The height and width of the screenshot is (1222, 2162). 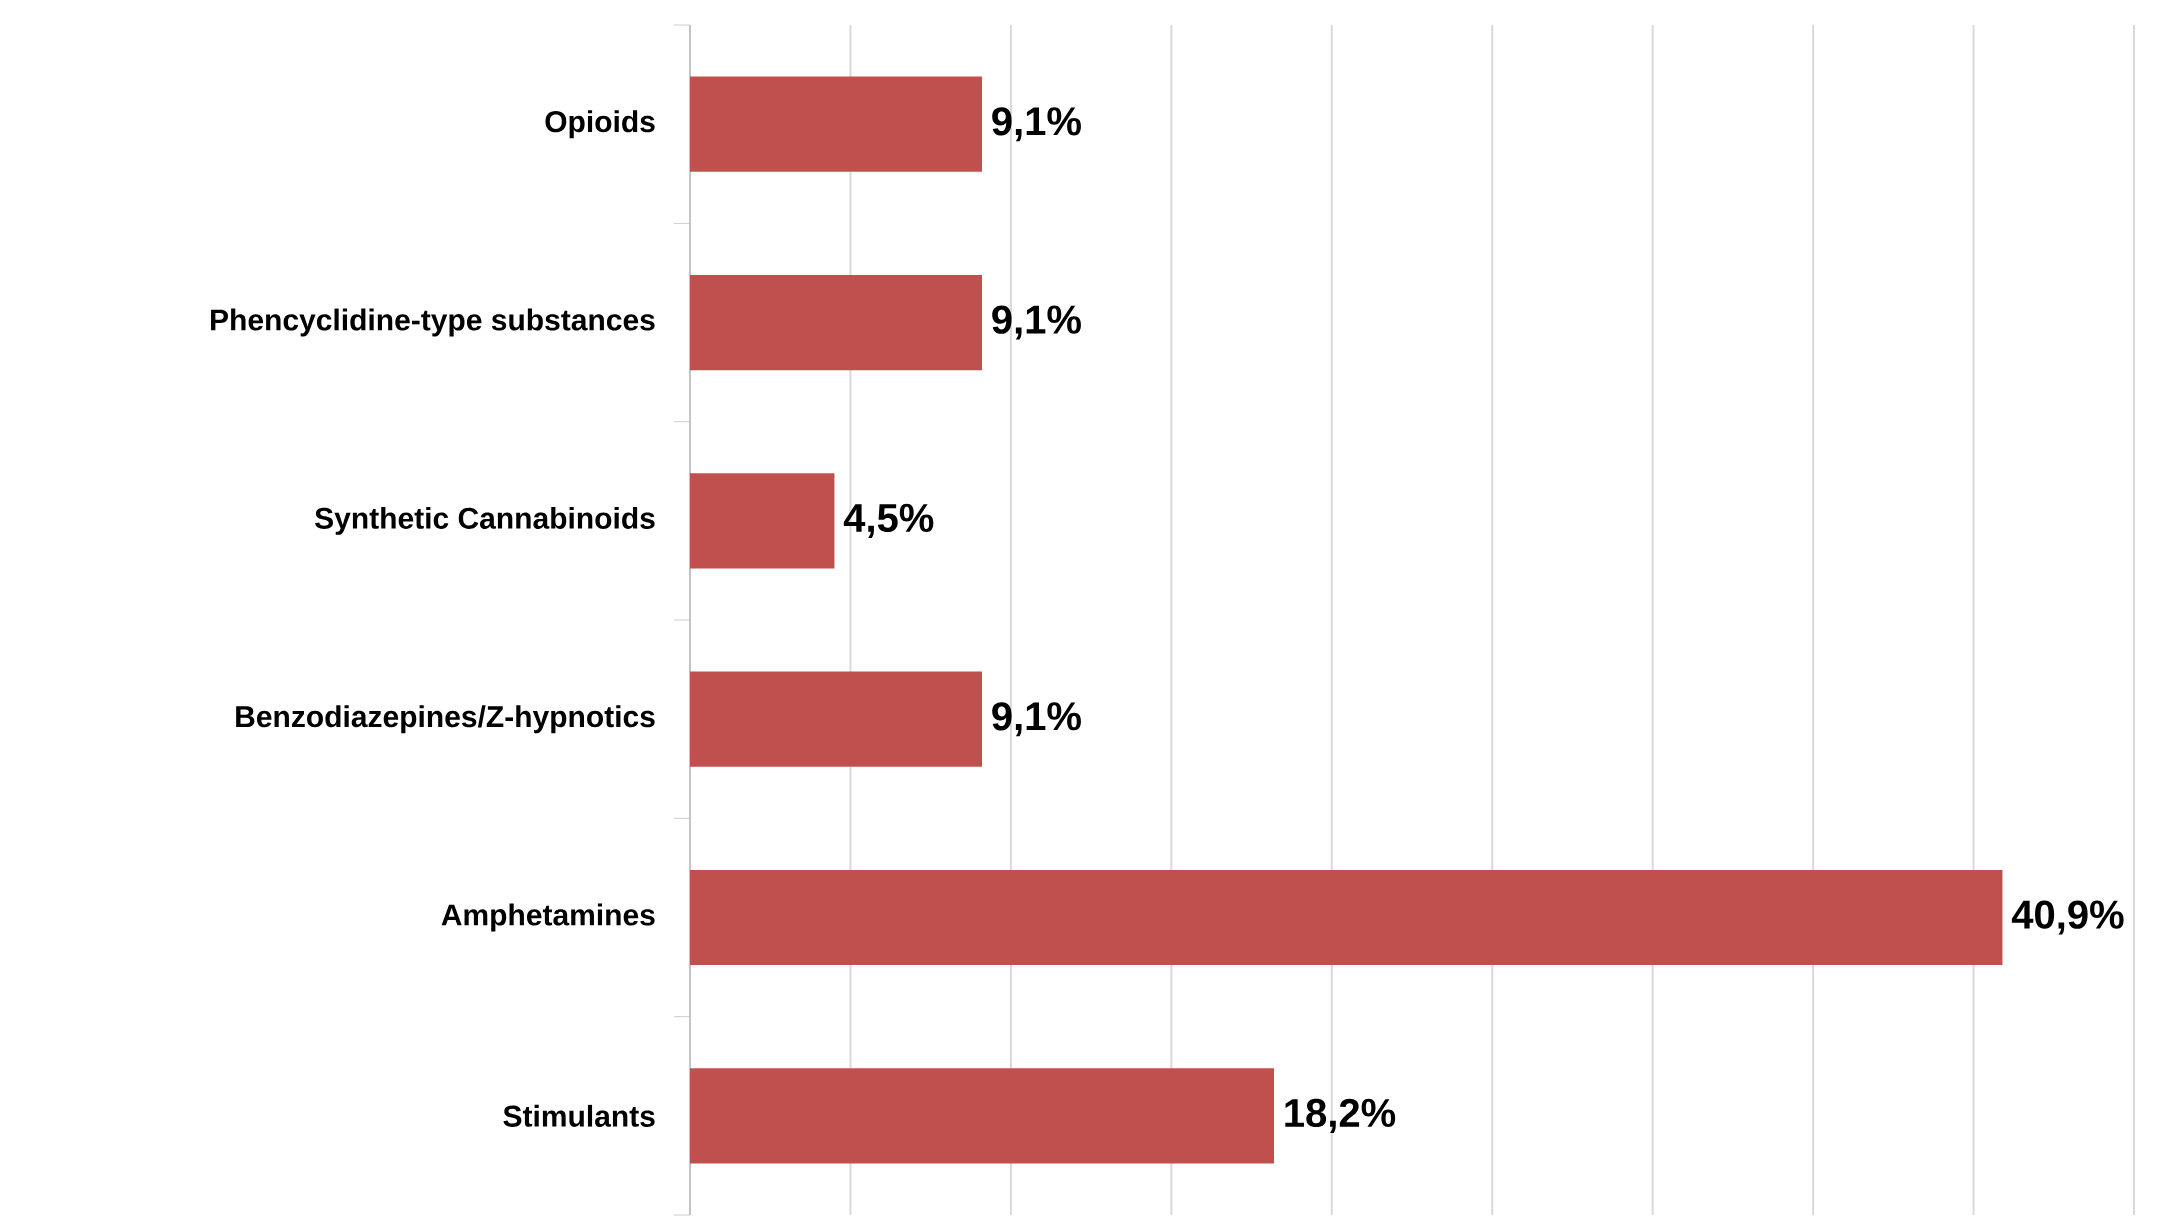 I want to click on y-tick-label: Opioids, so click(x=600, y=124).